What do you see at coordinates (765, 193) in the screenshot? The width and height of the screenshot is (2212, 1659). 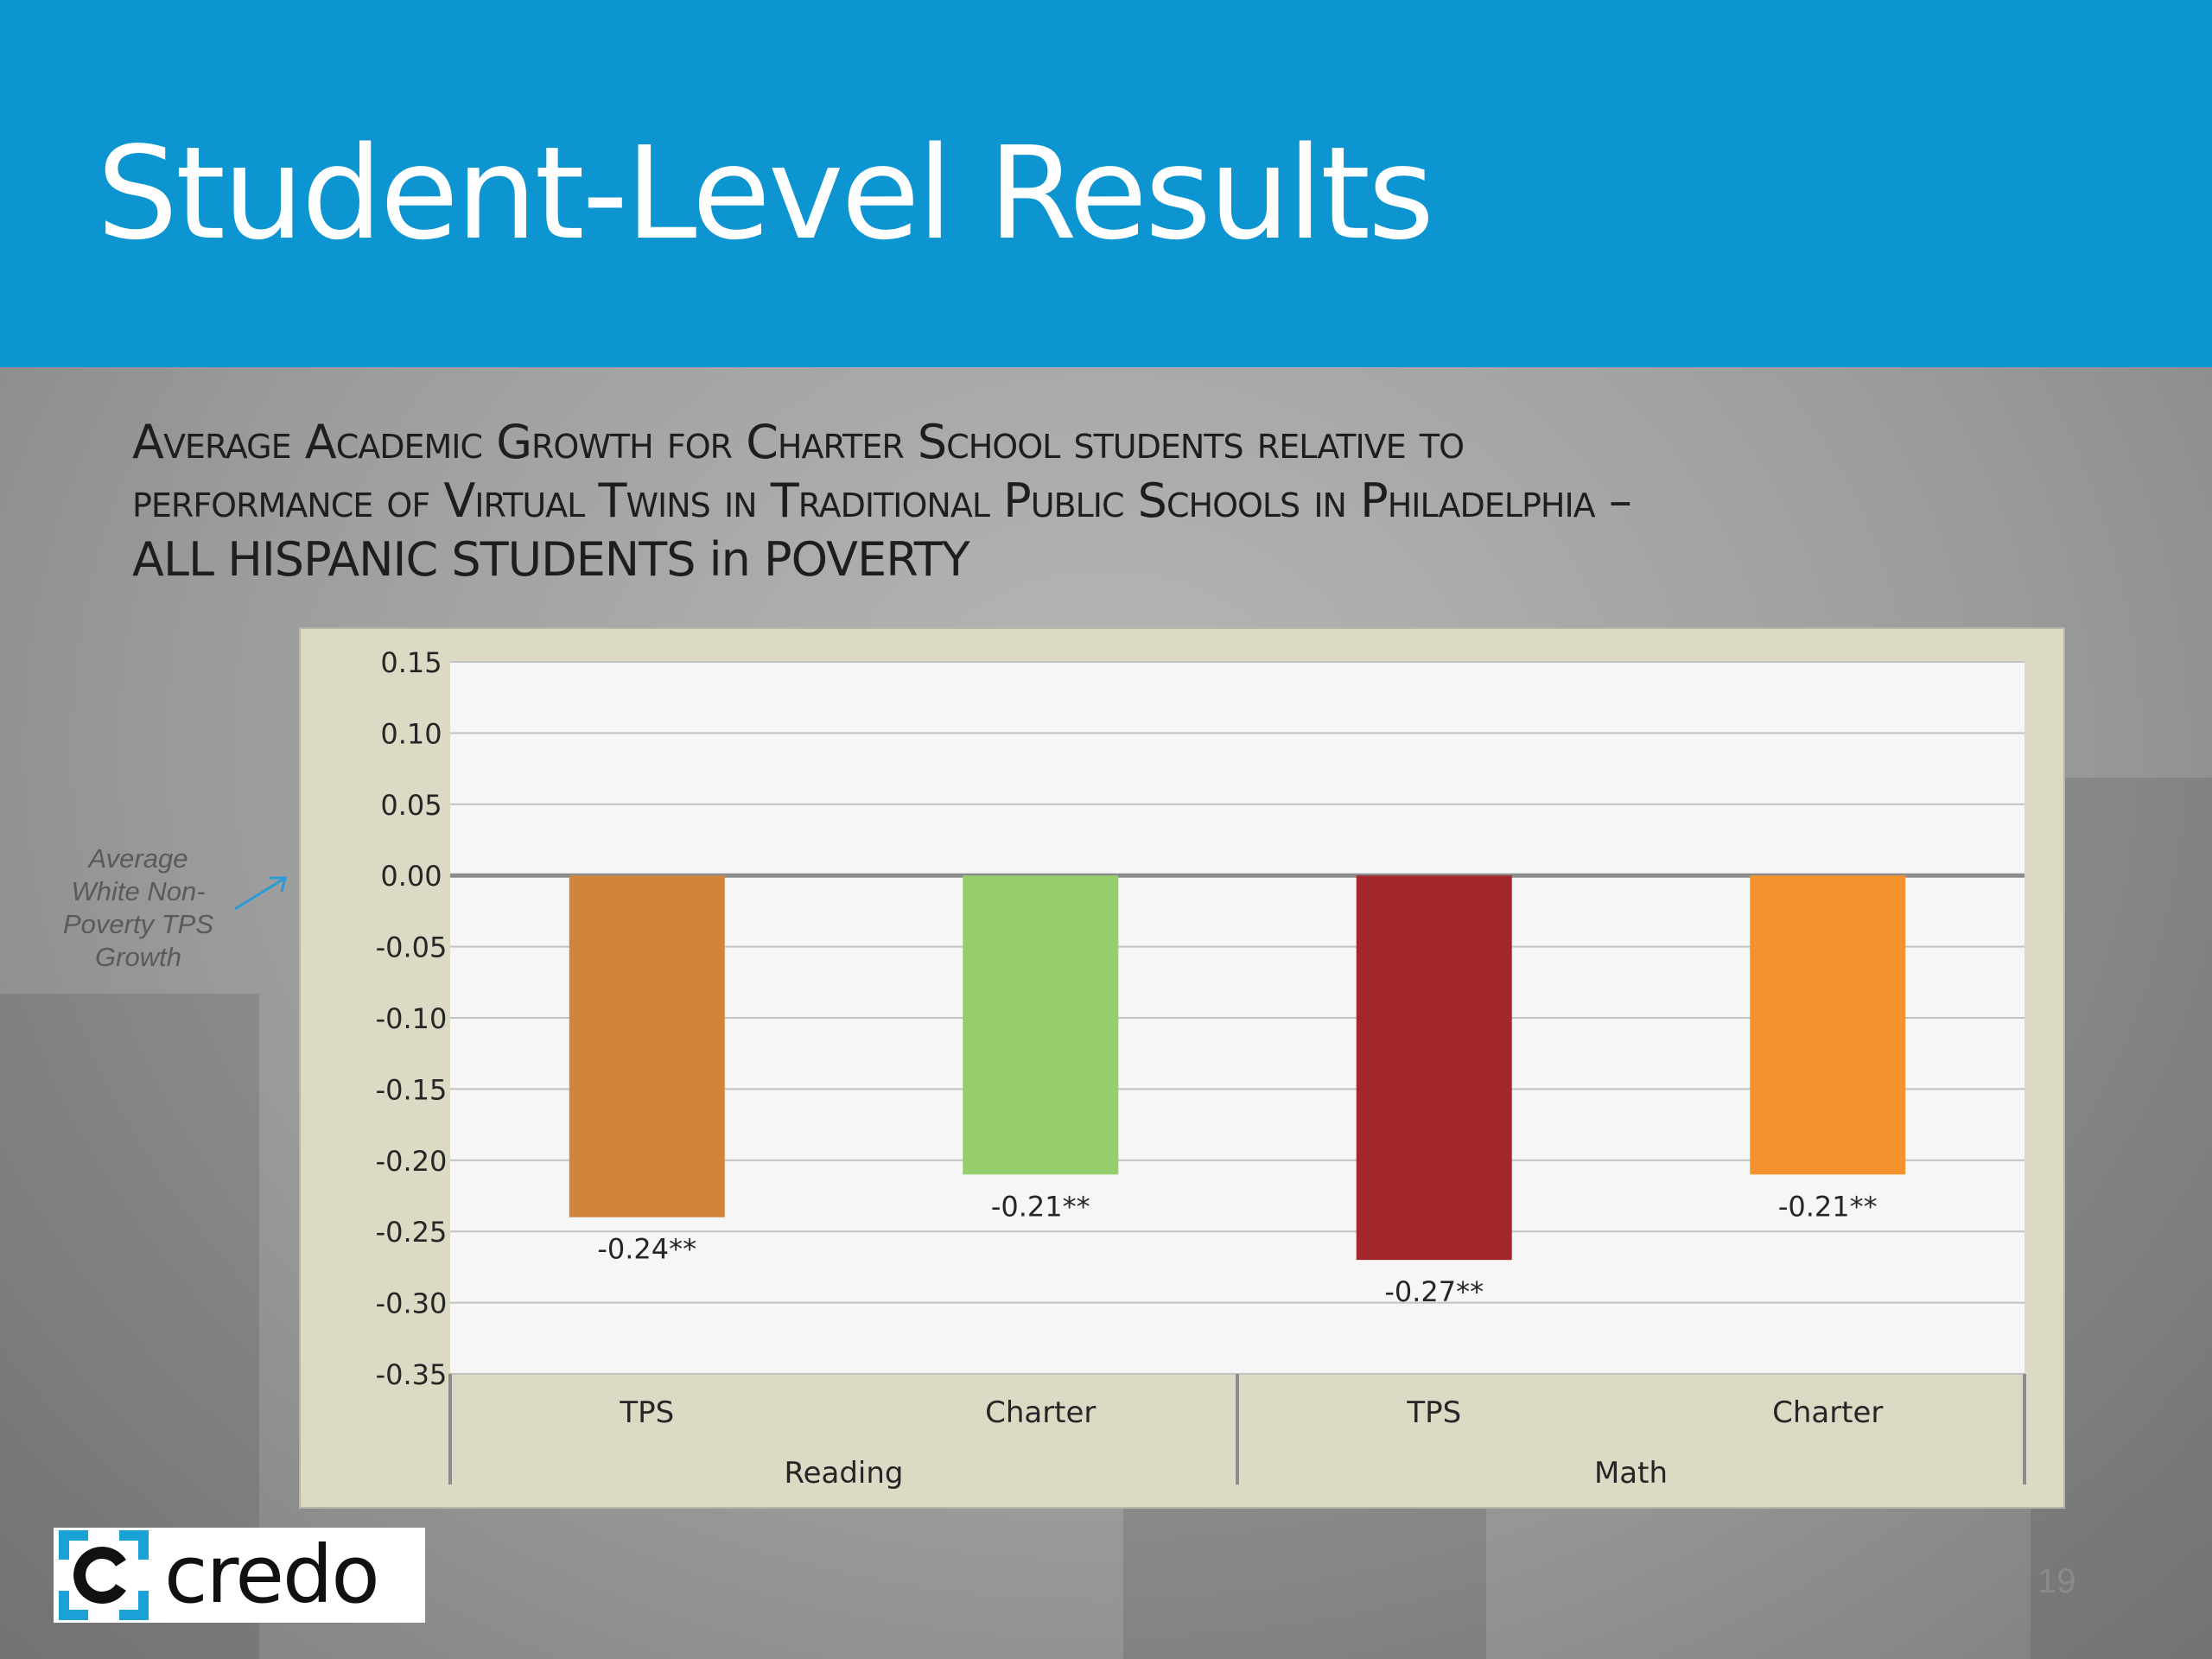 I see `page-title: Student-Level Results` at bounding box center [765, 193].